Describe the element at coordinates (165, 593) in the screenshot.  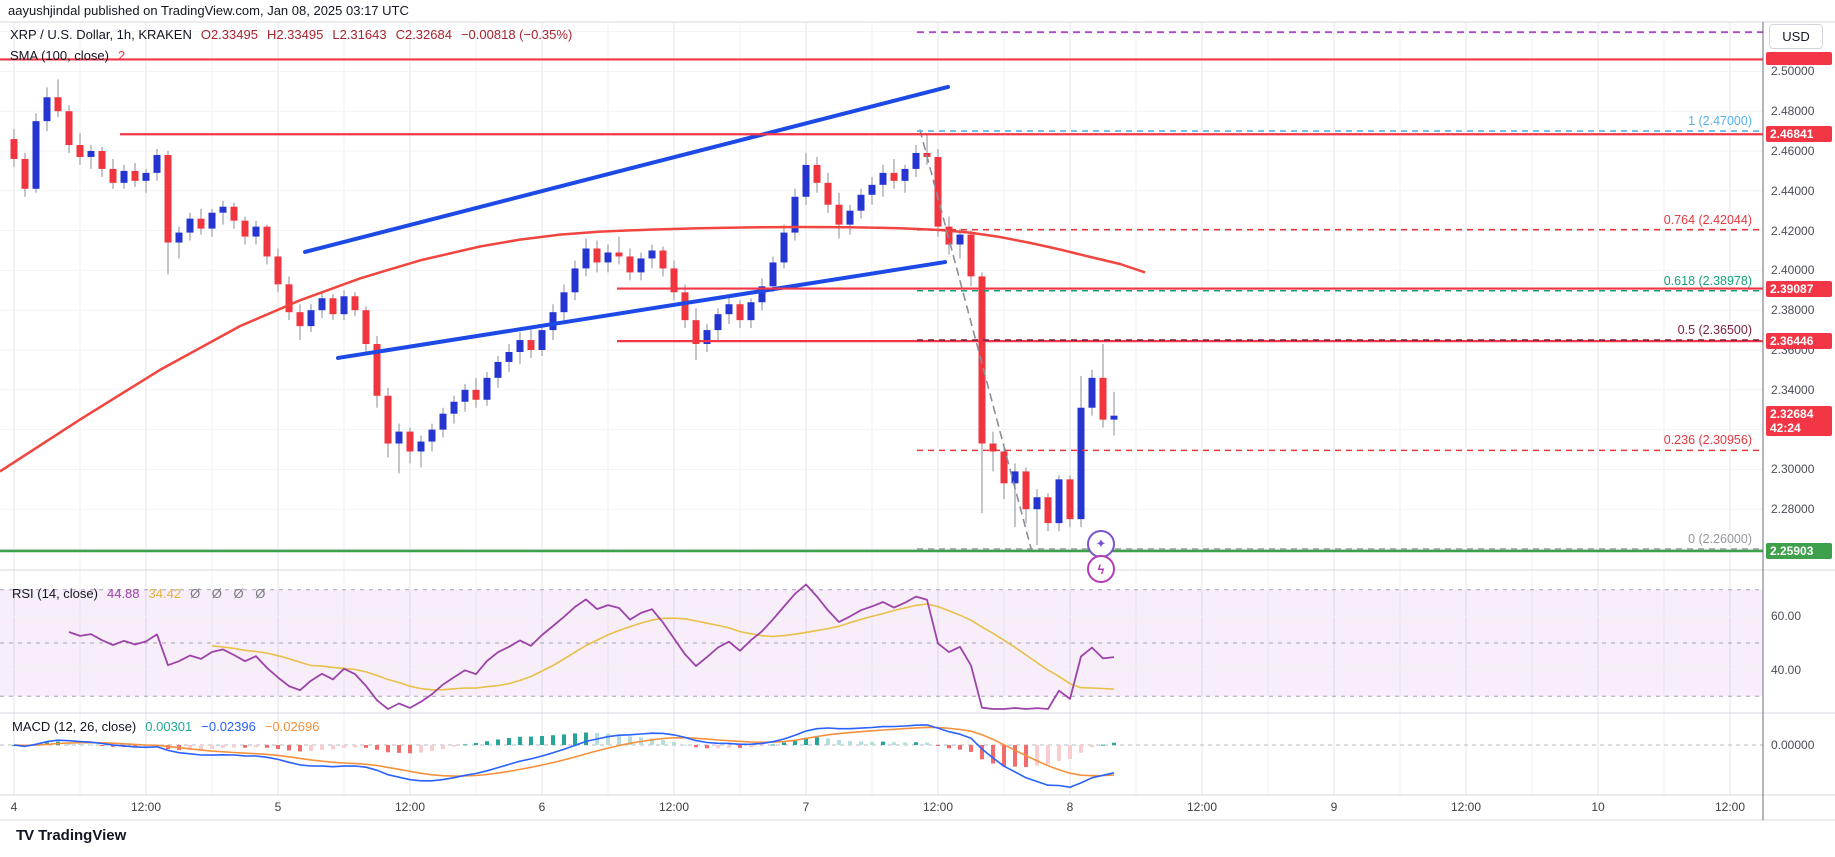
I see `rsi-ma-value: 34.42` at that location.